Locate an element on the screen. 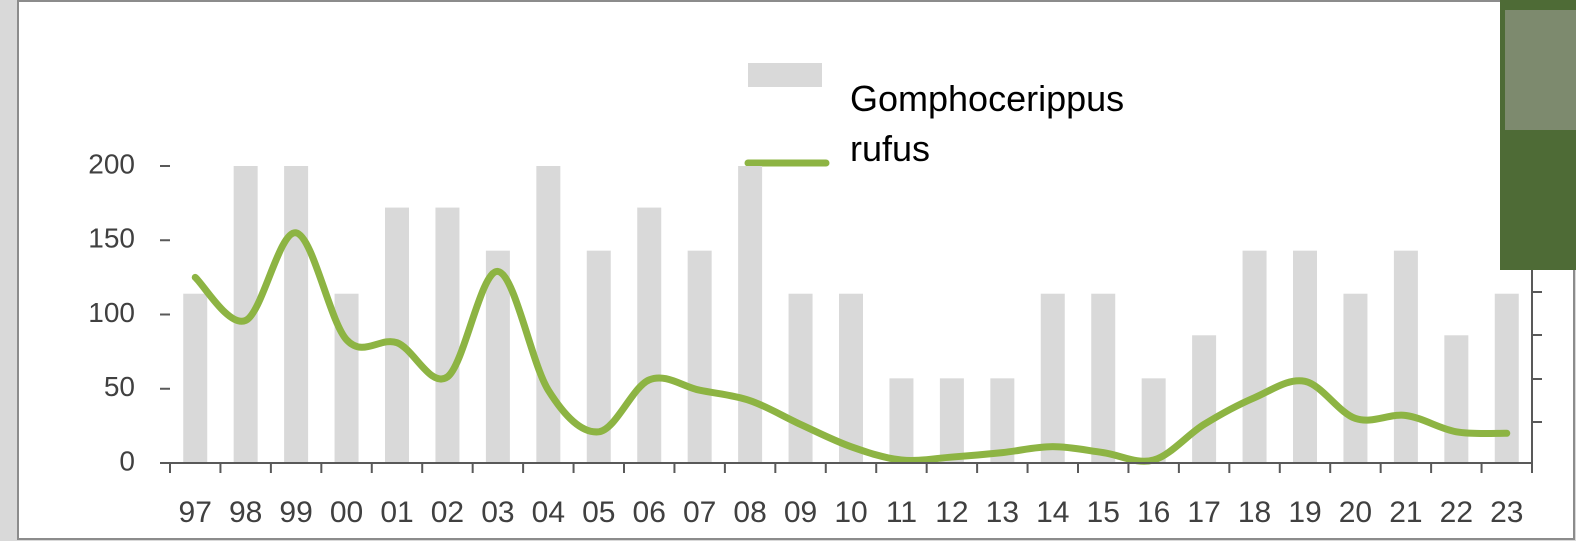  x-tick-label: 22 is located at coordinates (1456, 512).